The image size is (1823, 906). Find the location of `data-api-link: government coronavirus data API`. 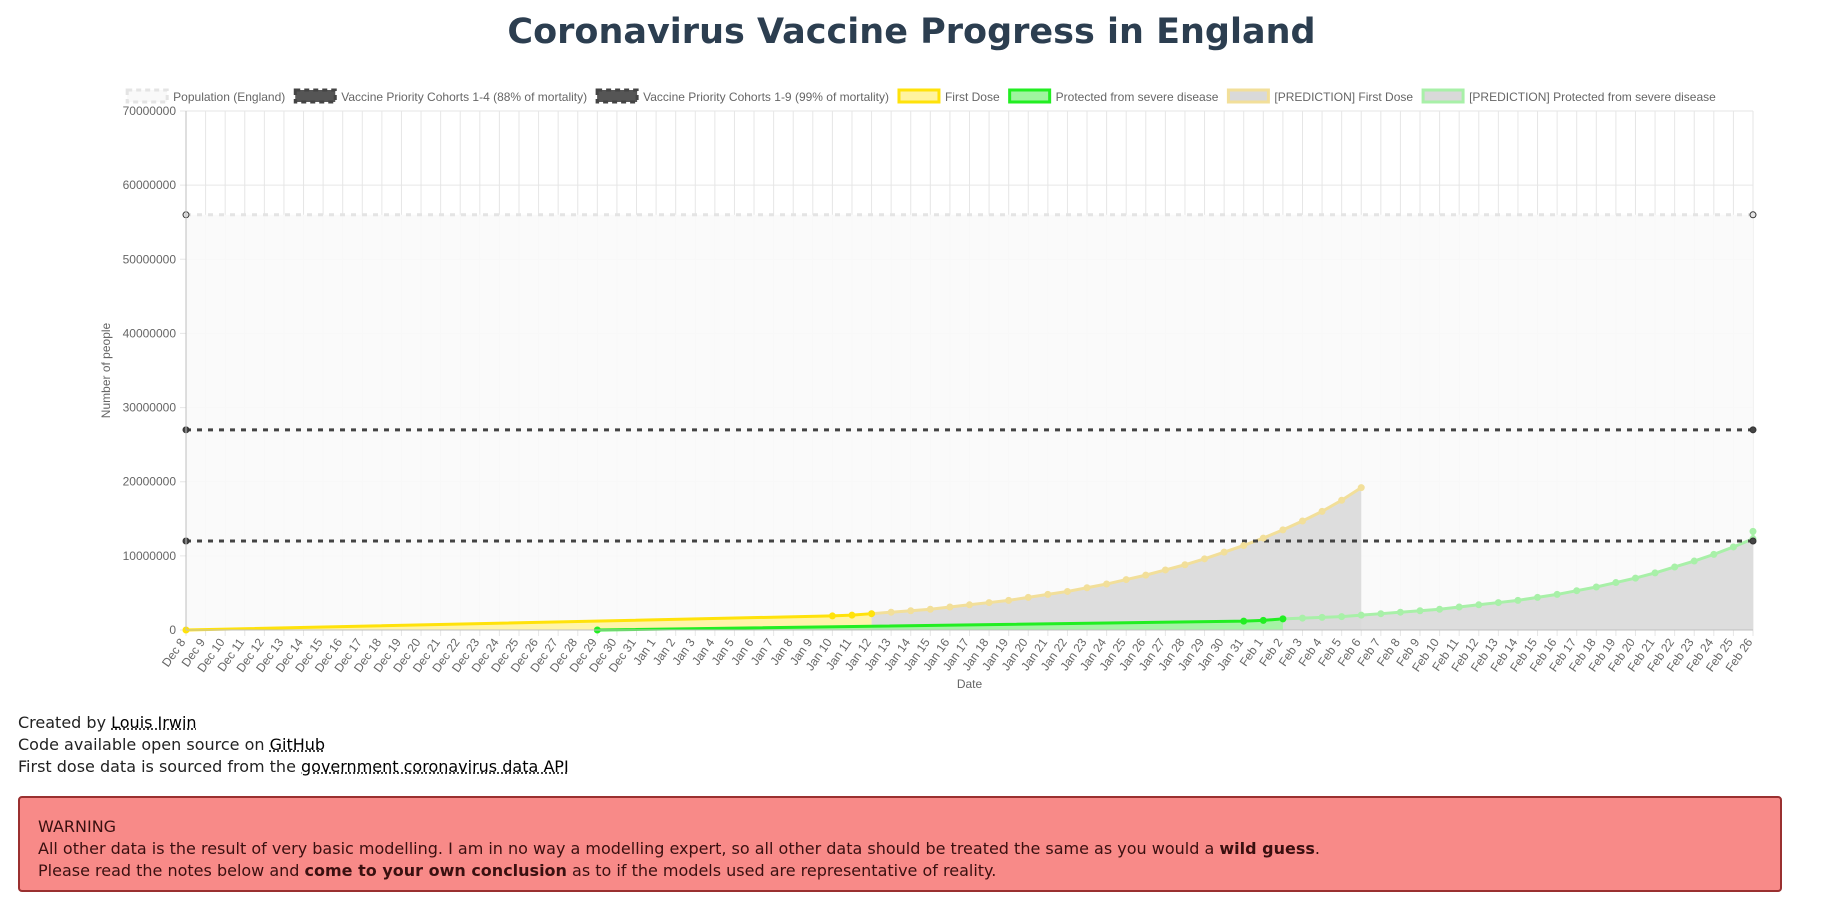

data-api-link: government coronavirus data API is located at coordinates (435, 766).